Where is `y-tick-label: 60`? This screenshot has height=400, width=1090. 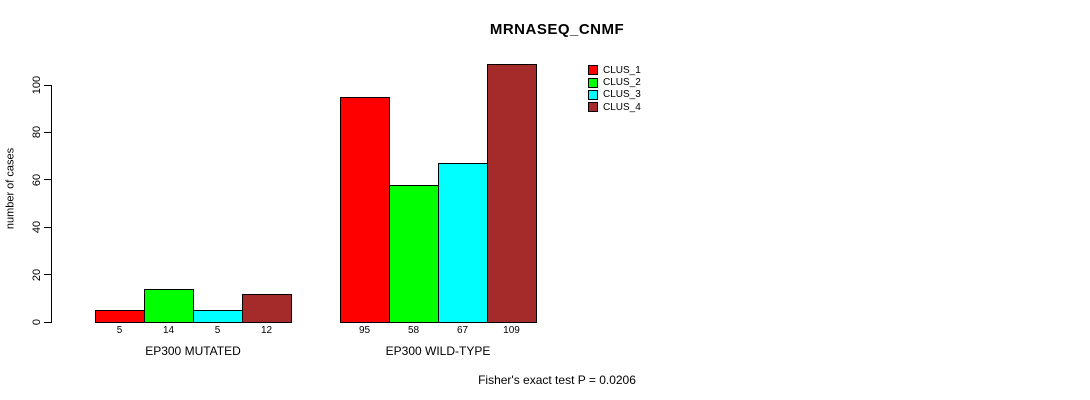
y-tick-label: 60 is located at coordinates (37, 179).